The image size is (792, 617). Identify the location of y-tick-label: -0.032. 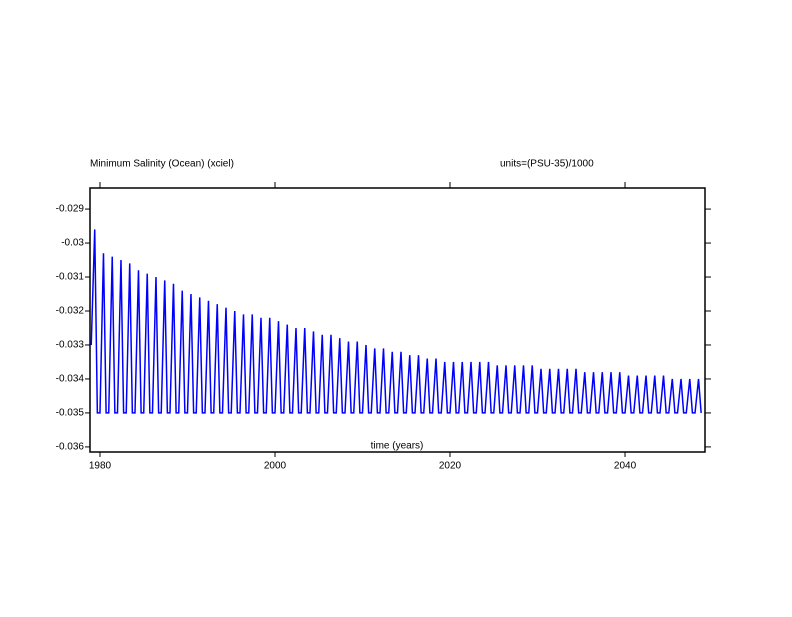
(70, 311).